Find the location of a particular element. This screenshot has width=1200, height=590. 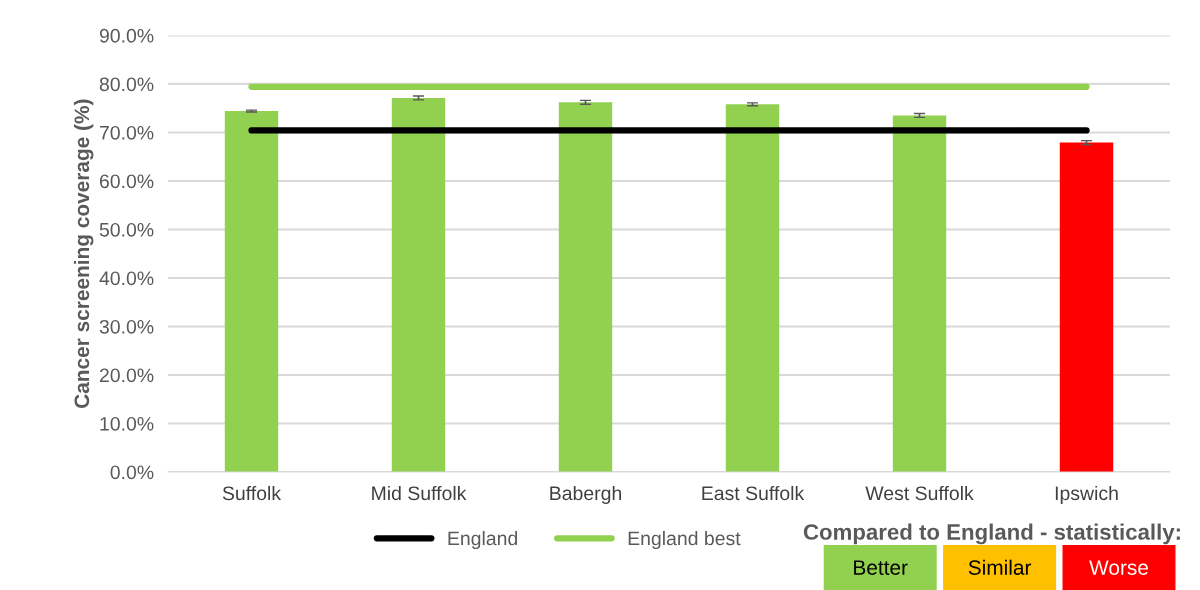

x-tick-label: West Suffolk is located at coordinates (919, 493).